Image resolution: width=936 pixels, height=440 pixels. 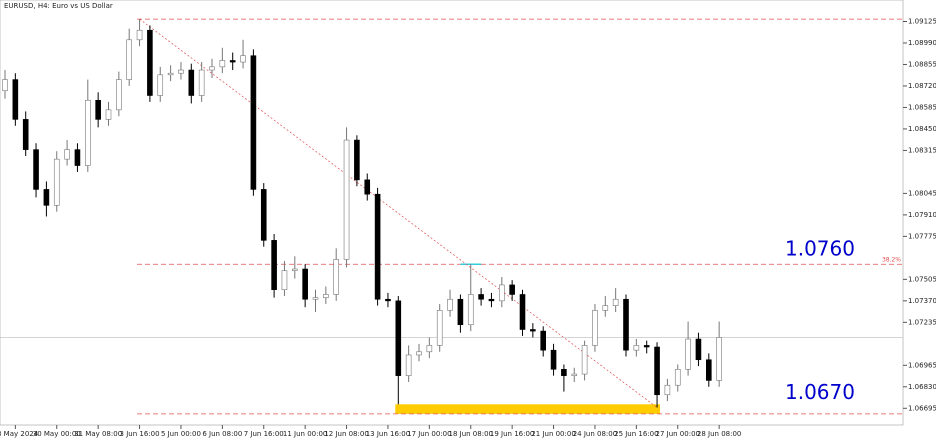 What do you see at coordinates (429, 434) in the screenshot?
I see `x-tick-label: 17 Jun 00:00` at bounding box center [429, 434].